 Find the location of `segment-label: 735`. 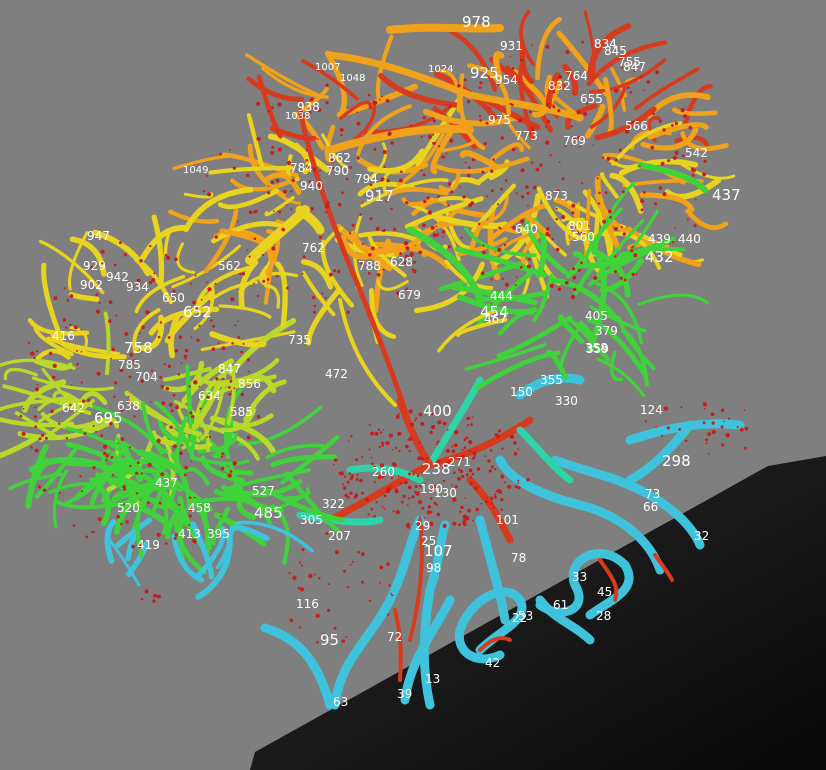

segment-label: 735 is located at coordinates (299, 340).